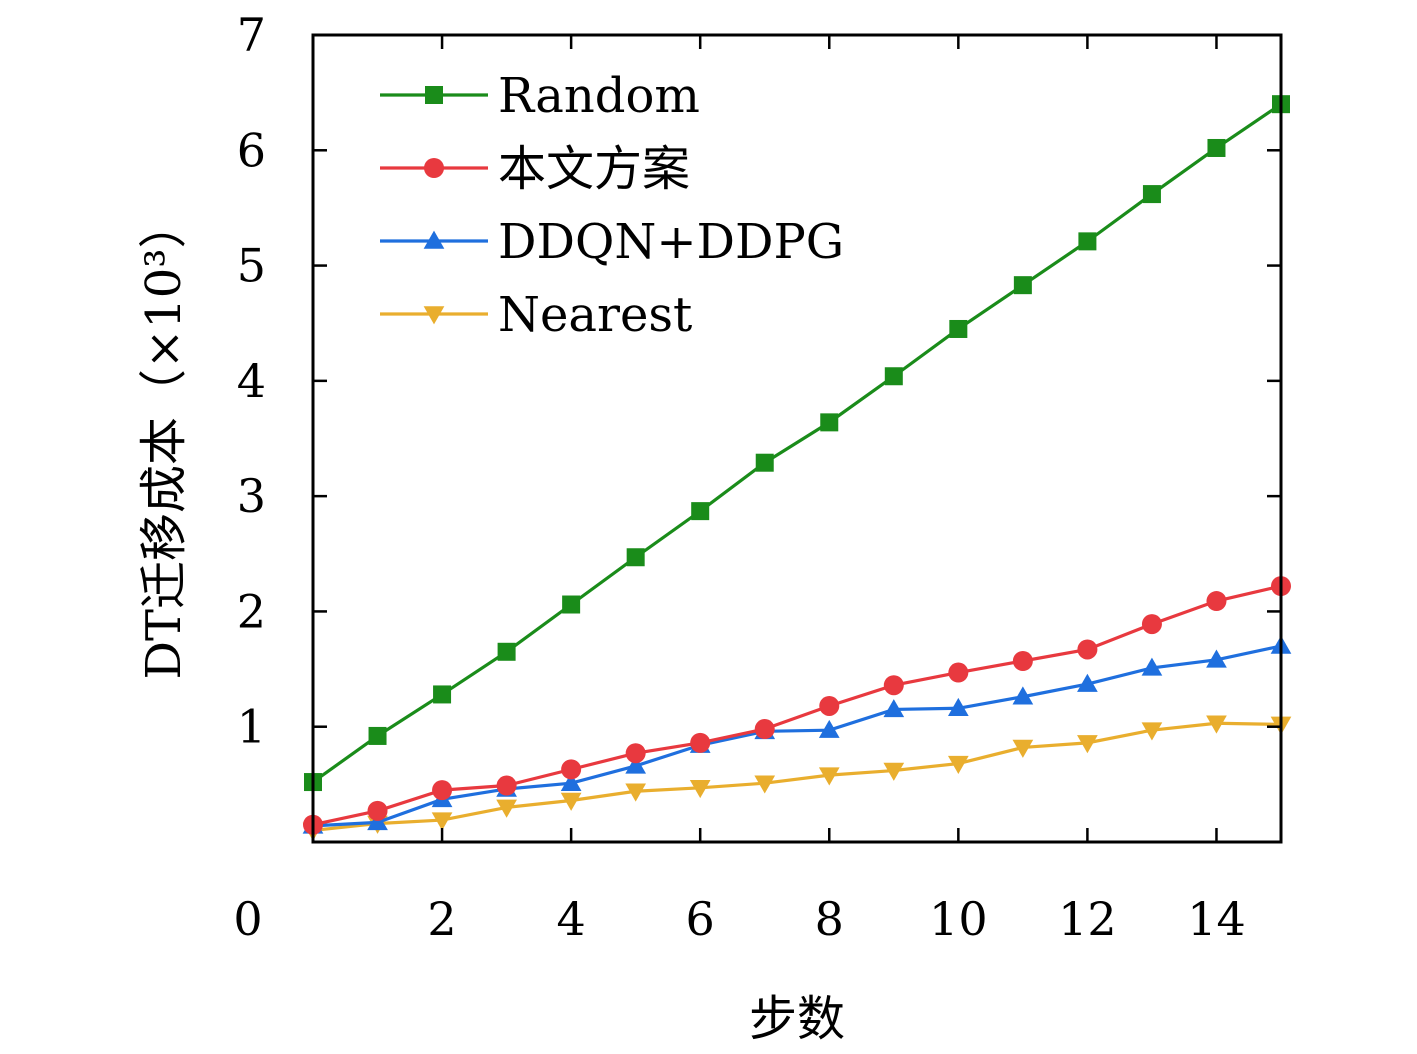 The width and height of the screenshot is (1417, 1054). What do you see at coordinates (441, 919) in the screenshot?
I see `x-tick-label: 2` at bounding box center [441, 919].